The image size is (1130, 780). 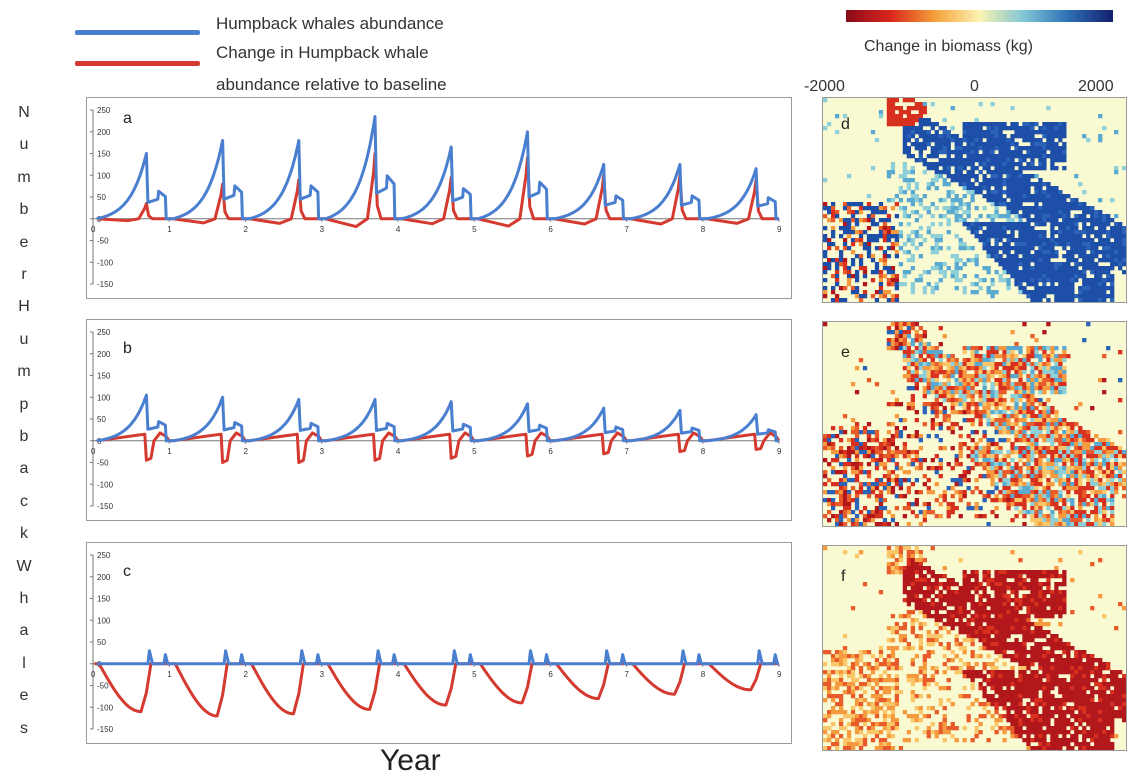 I want to click on x-tick-label: 7, so click(x=627, y=229).